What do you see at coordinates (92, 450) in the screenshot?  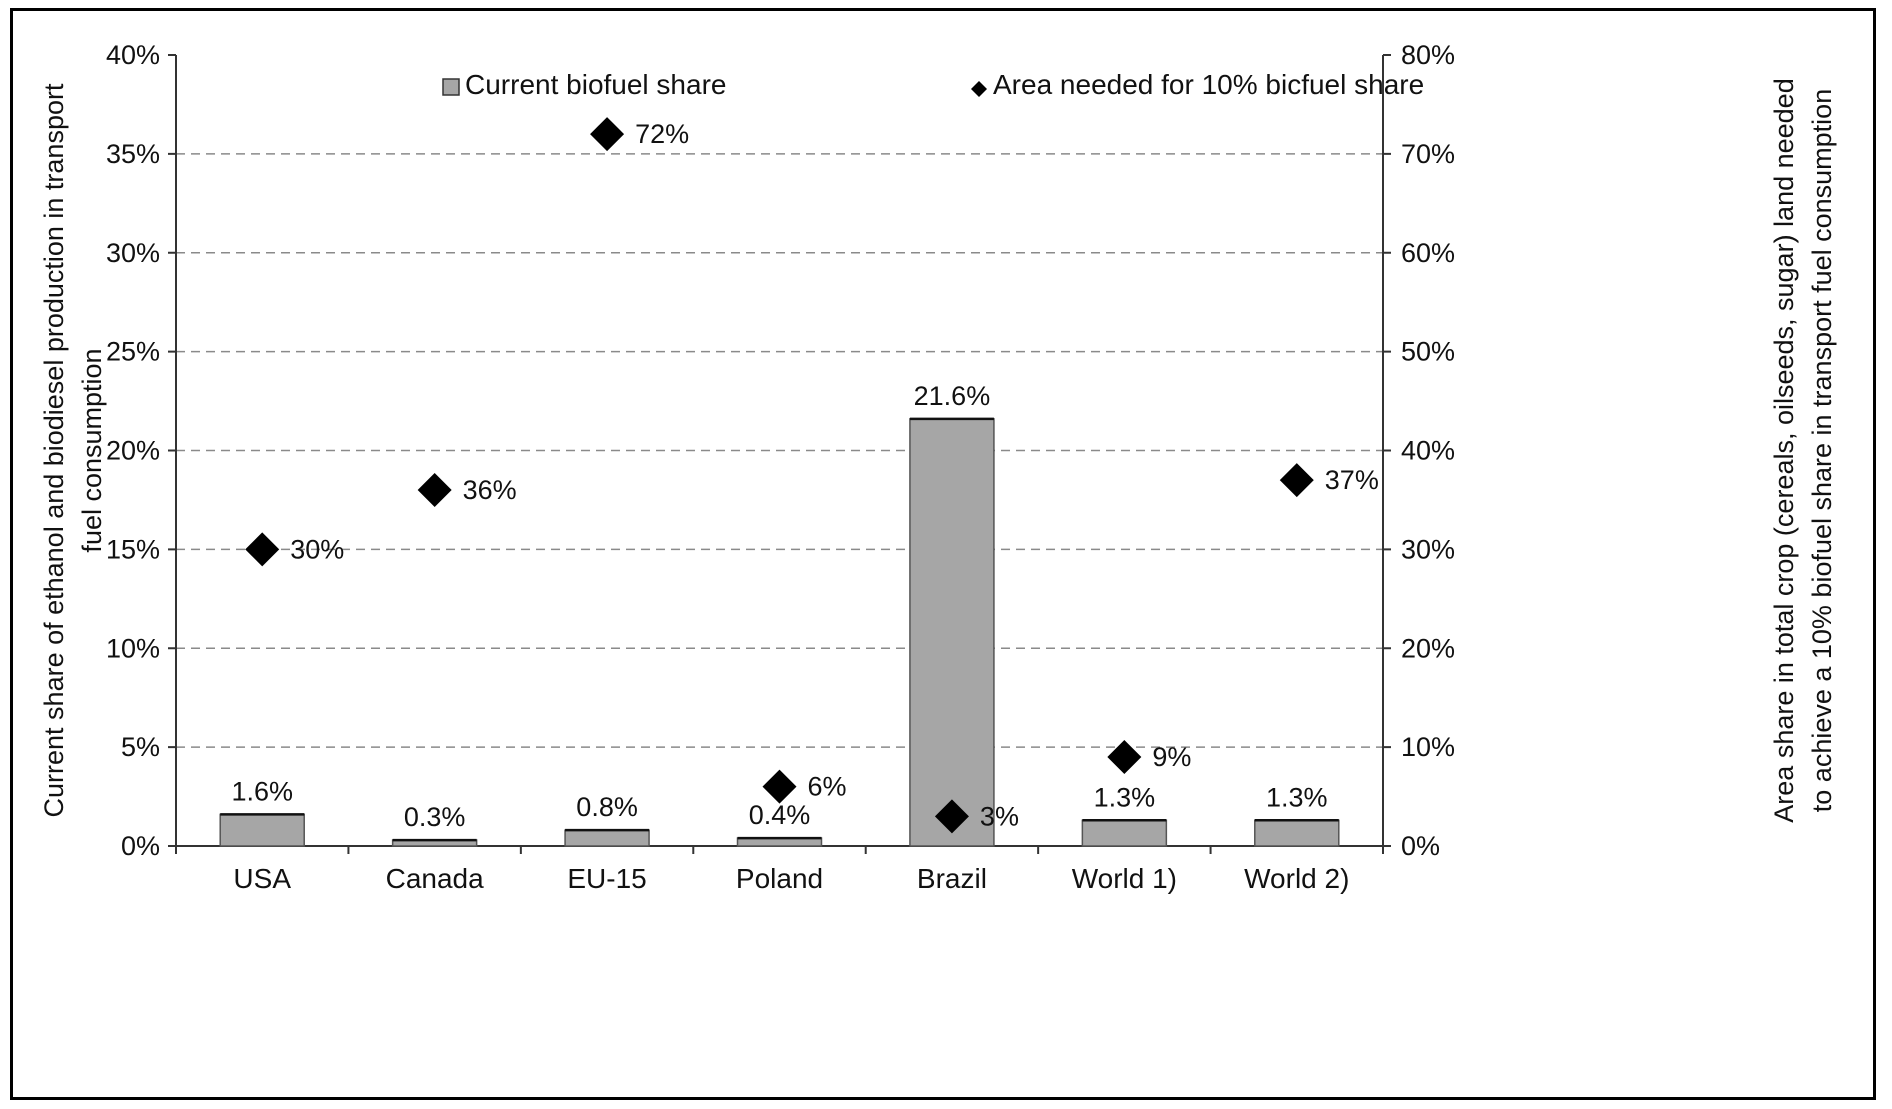 I see `y-axis-title-left-line2: fuel consumption` at bounding box center [92, 450].